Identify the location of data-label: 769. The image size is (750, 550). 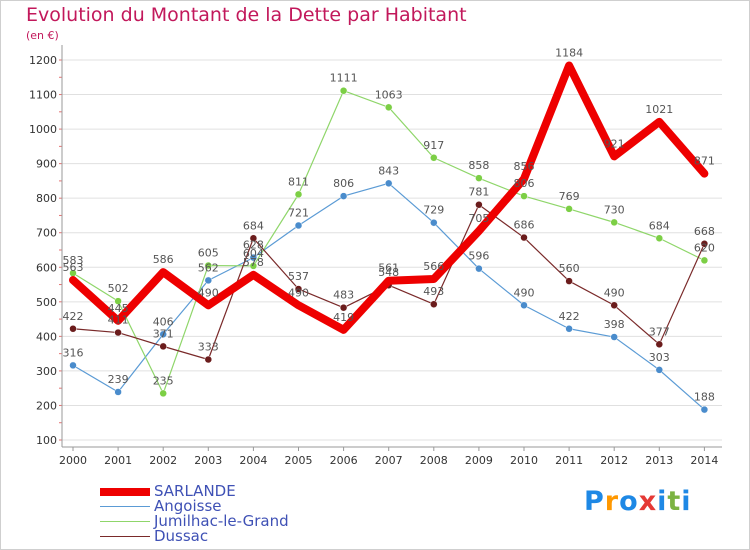
(569, 196).